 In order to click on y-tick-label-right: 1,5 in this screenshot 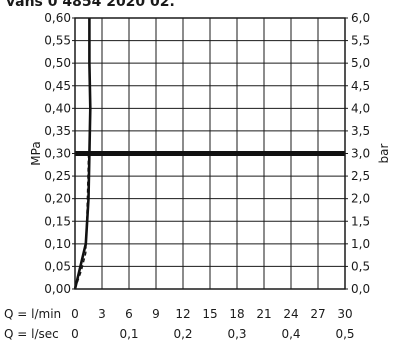, I will do `click(360, 221)`.